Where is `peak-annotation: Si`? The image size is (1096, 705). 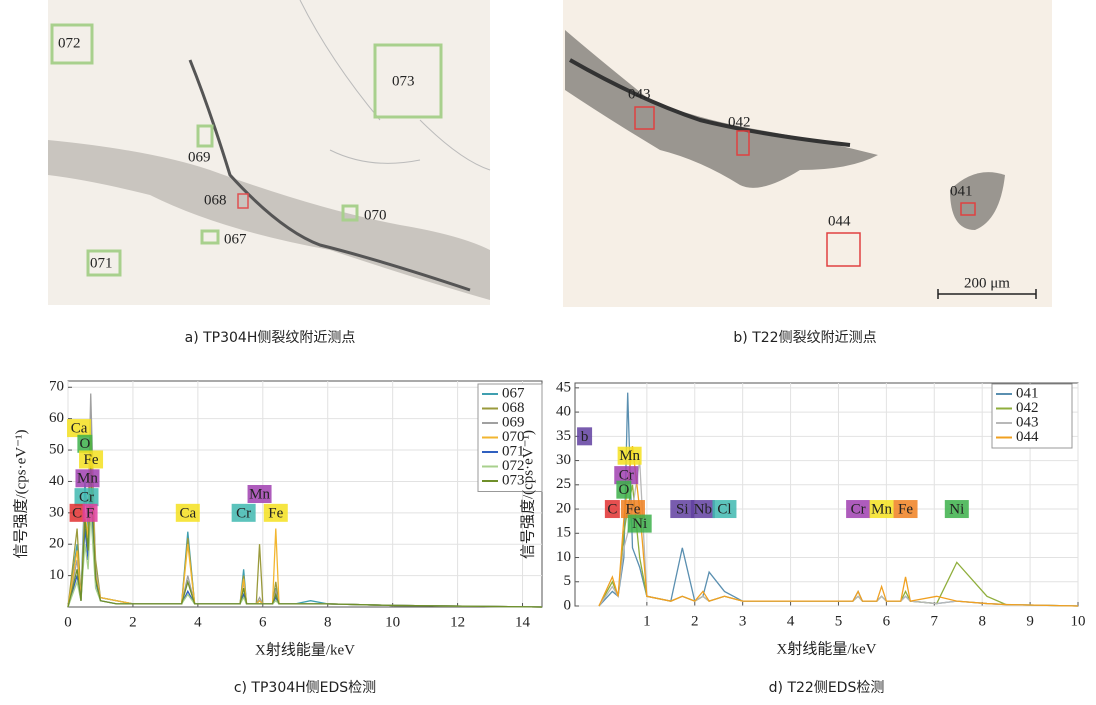 peak-annotation: Si is located at coordinates (682, 509).